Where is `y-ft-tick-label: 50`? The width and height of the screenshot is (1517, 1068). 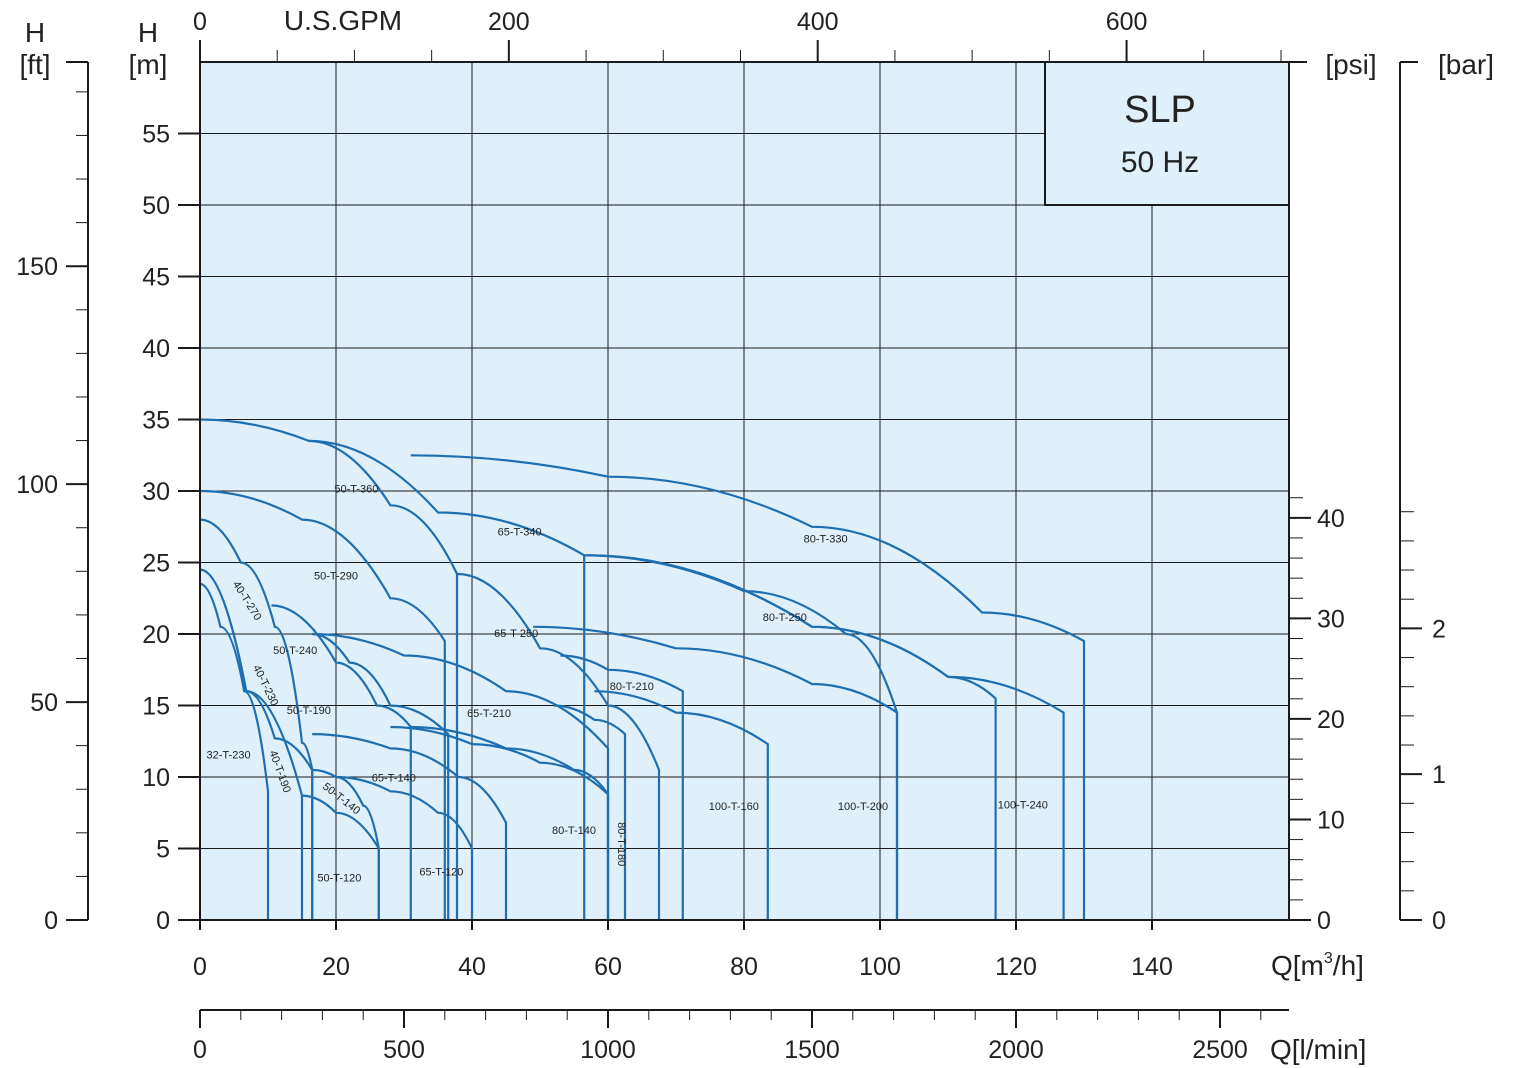
y-ft-tick-label: 50 is located at coordinates (44, 703).